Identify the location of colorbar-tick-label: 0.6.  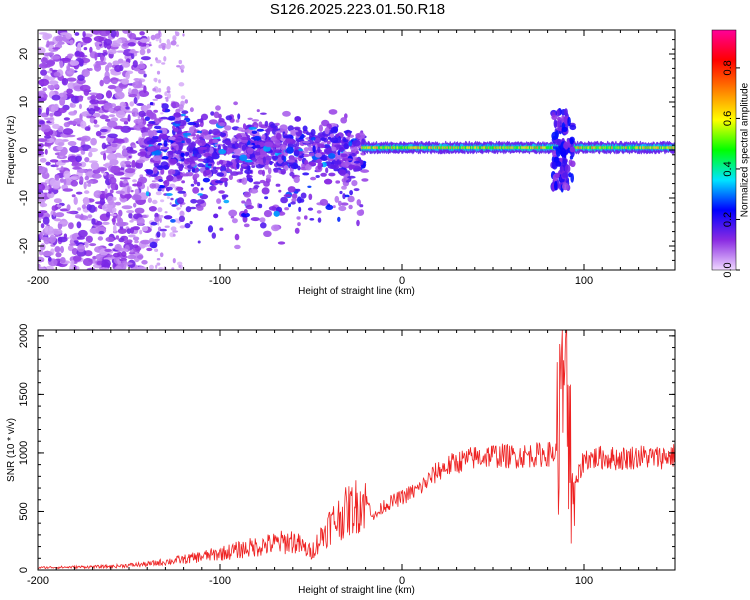
(728, 118).